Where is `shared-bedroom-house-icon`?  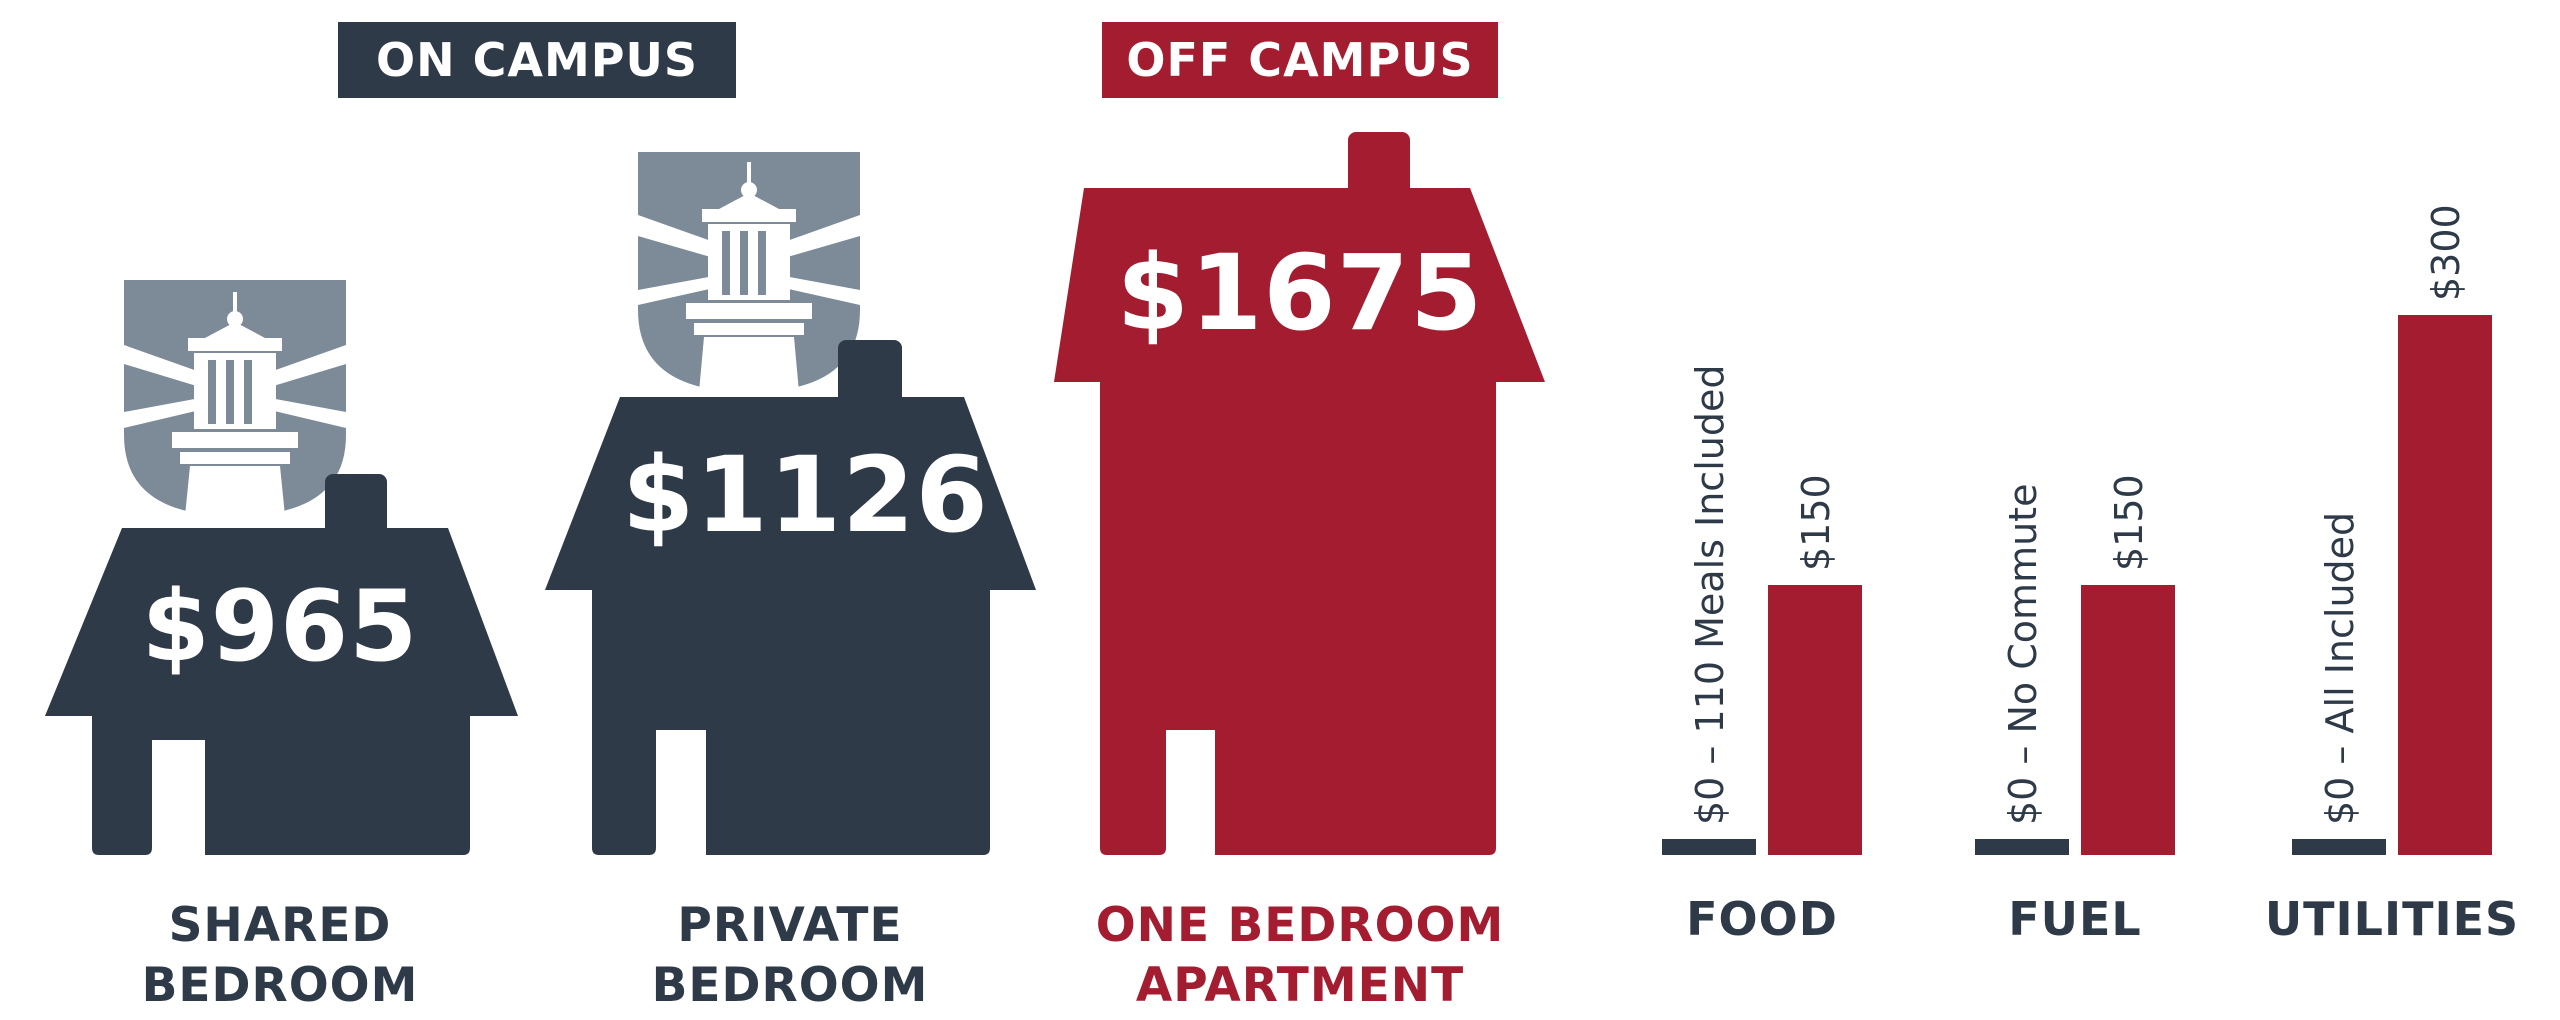
shared-bedroom-house-icon is located at coordinates (281, 664).